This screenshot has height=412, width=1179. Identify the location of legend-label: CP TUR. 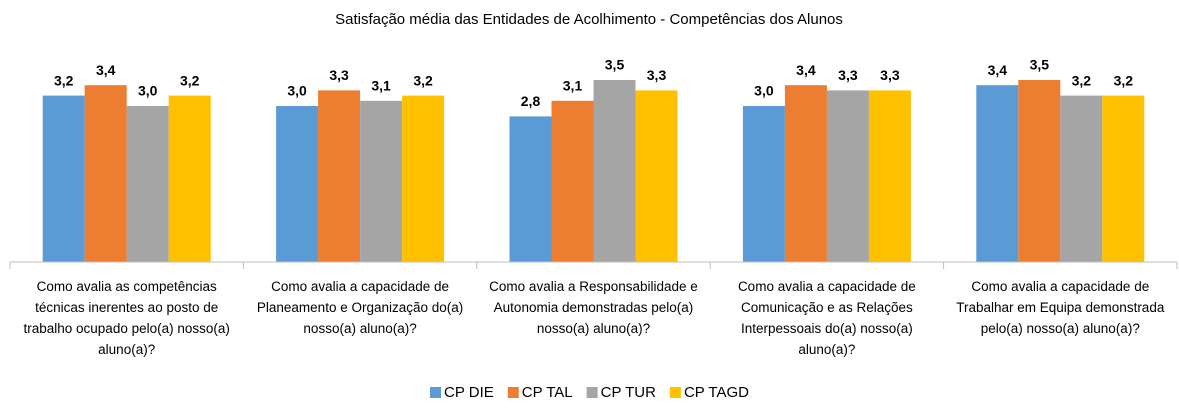
(628, 392).